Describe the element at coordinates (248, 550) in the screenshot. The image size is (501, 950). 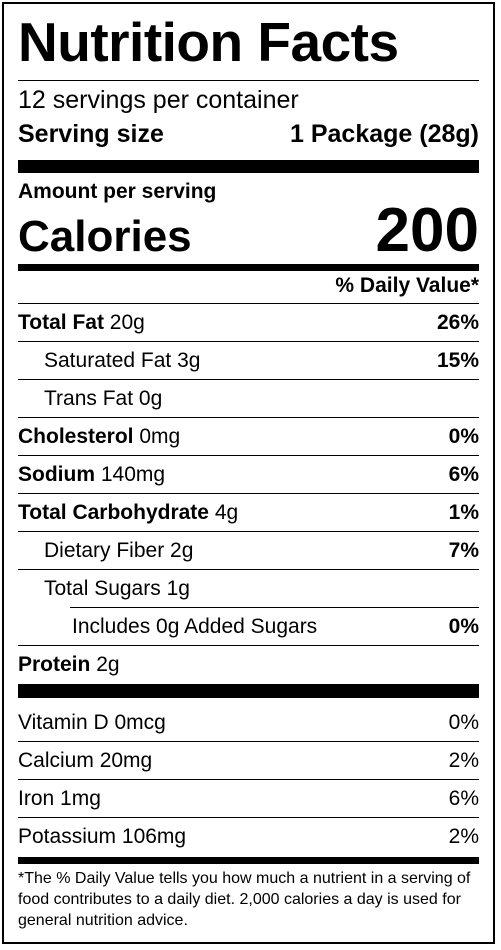
I see `nutrient-row-dietary-fiber: Dietary Fiber 2g 7%` at that location.